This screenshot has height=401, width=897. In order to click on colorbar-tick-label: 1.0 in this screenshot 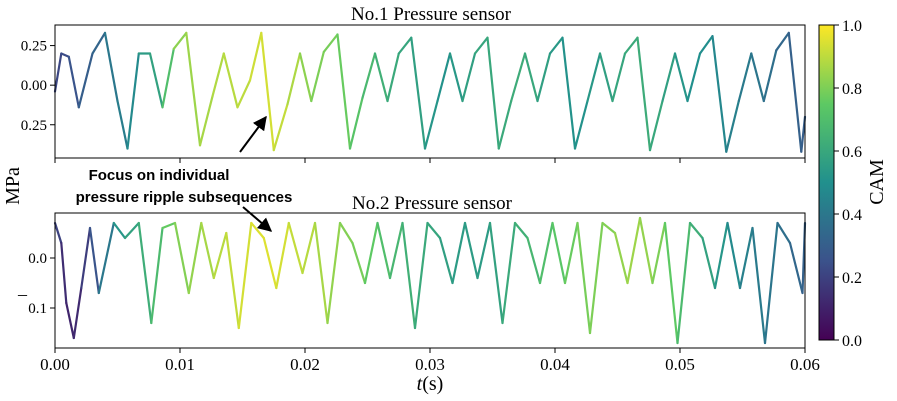, I will do `click(852, 26)`.